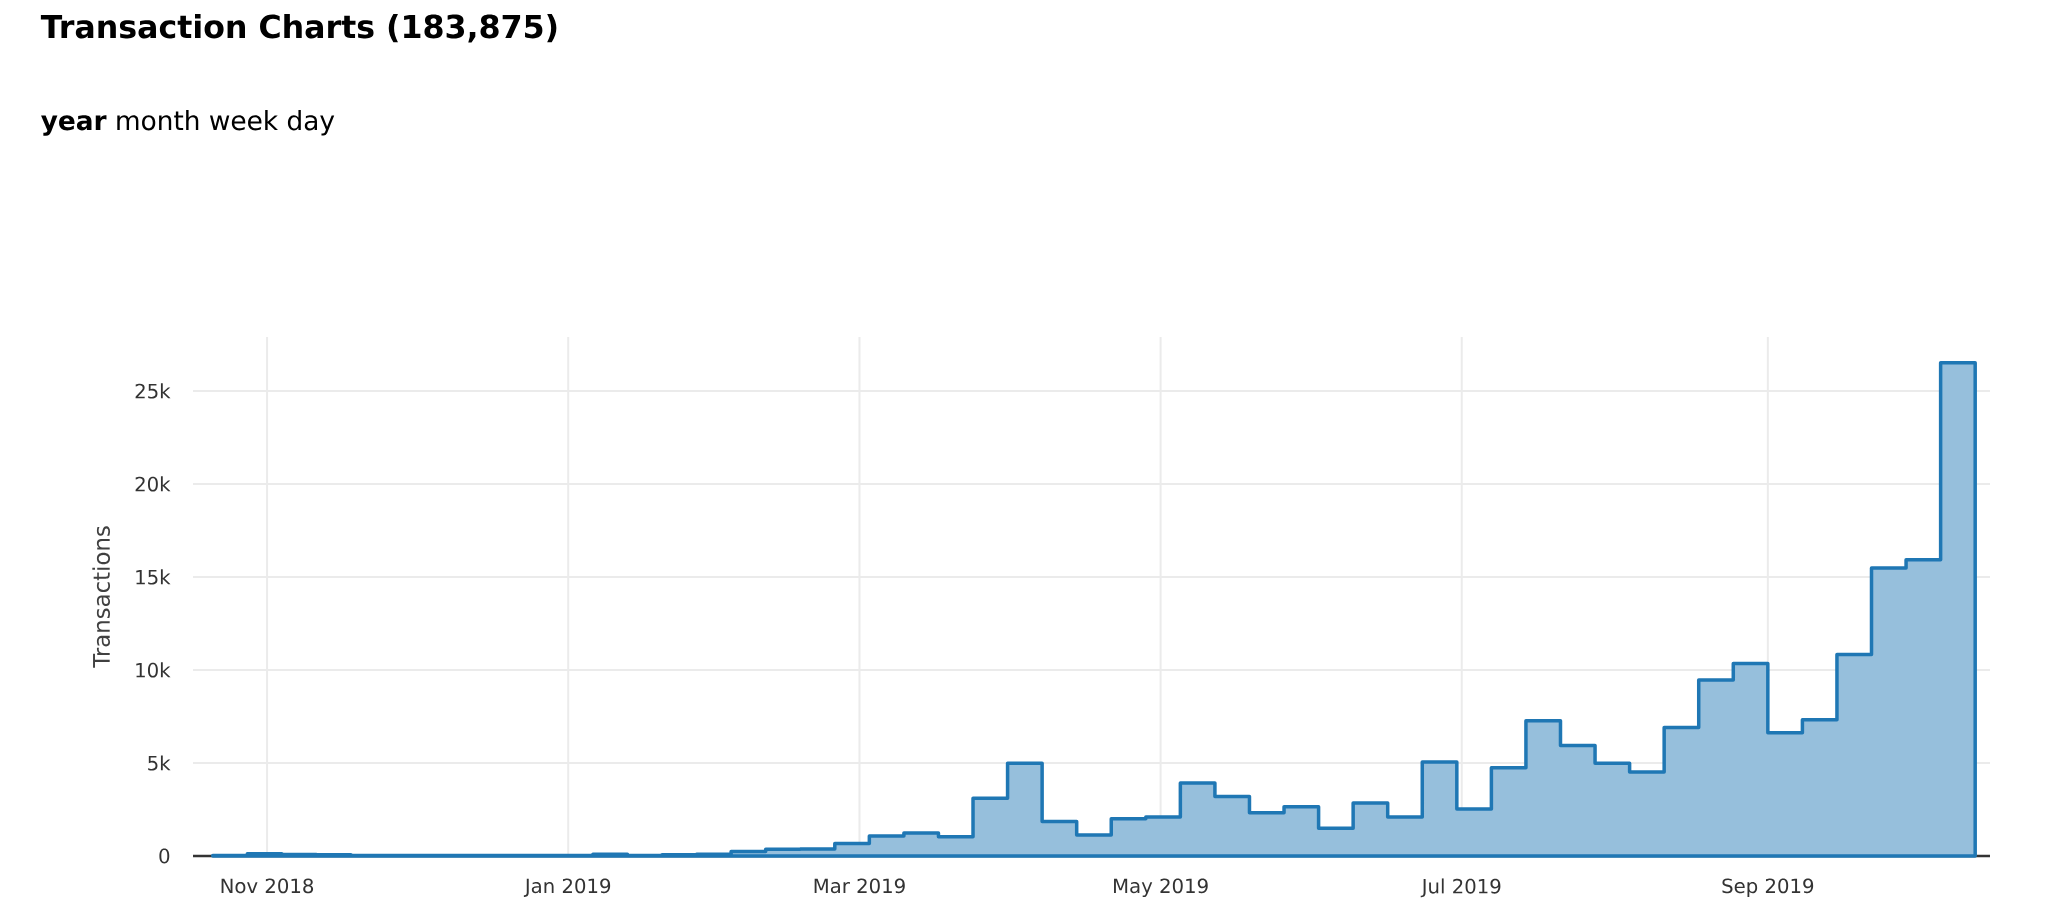 The width and height of the screenshot is (2050, 909). Describe the element at coordinates (1161, 888) in the screenshot. I see `x-tick-label: May 2019` at that location.